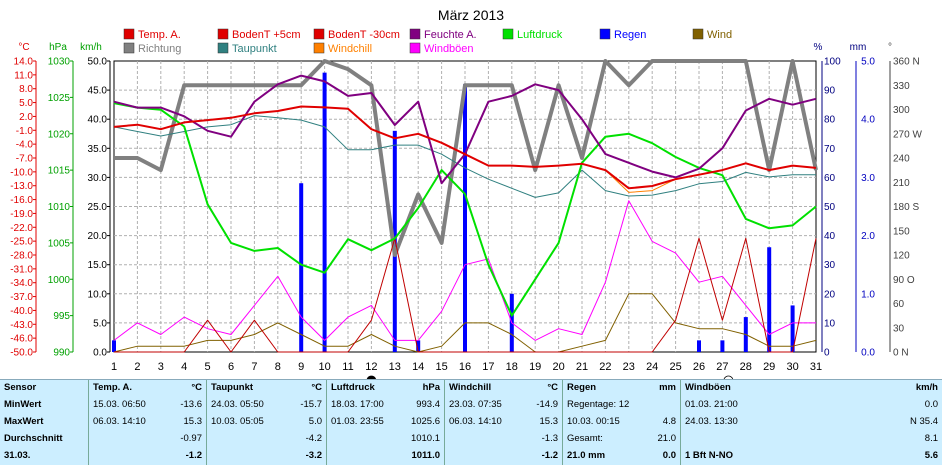 The width and height of the screenshot is (942, 465). I want to click on stats-cell-label: Regentage: 12, so click(598, 404).